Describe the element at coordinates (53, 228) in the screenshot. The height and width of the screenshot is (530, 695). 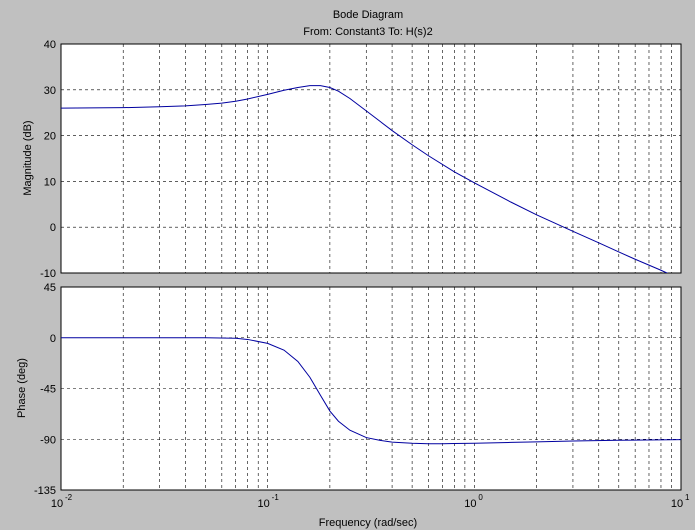
I see `magnitude-y-tick-label: 0` at that location.